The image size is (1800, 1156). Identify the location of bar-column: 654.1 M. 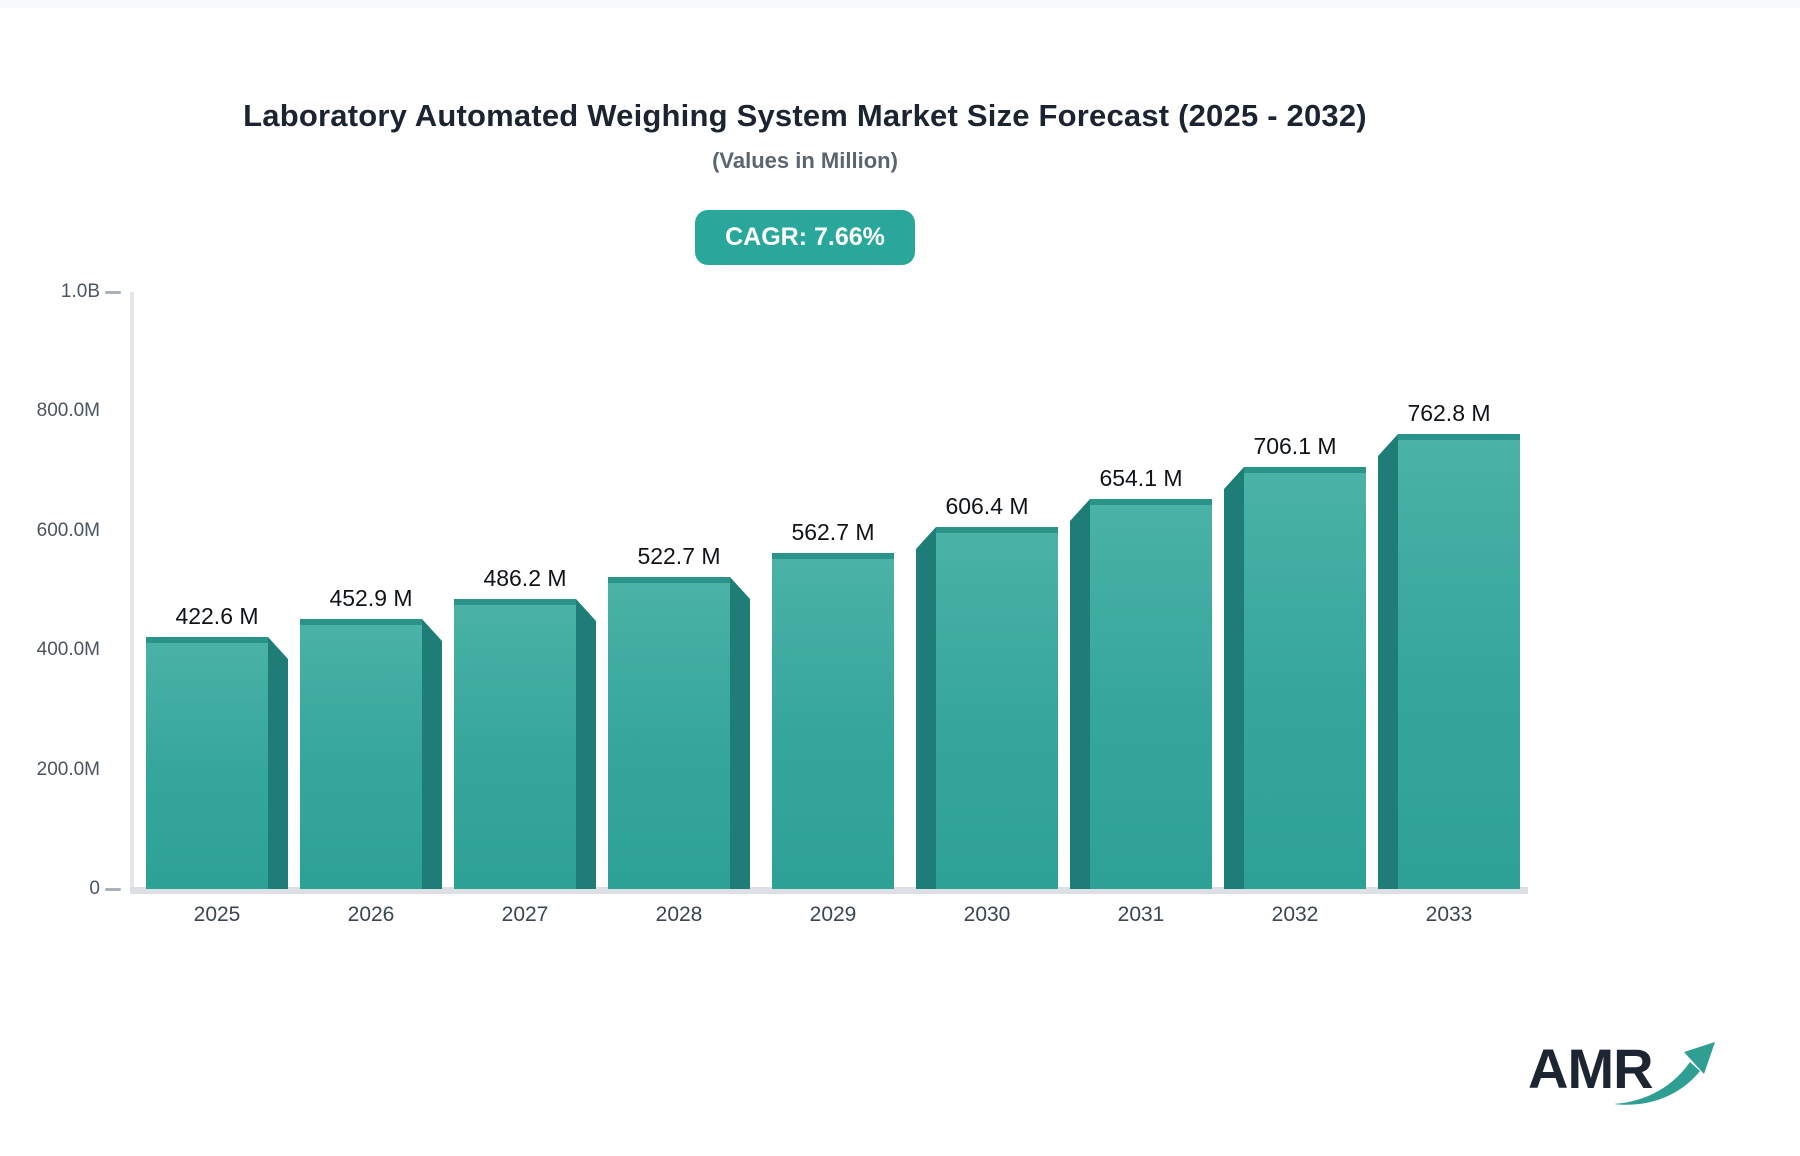
(1141, 677).